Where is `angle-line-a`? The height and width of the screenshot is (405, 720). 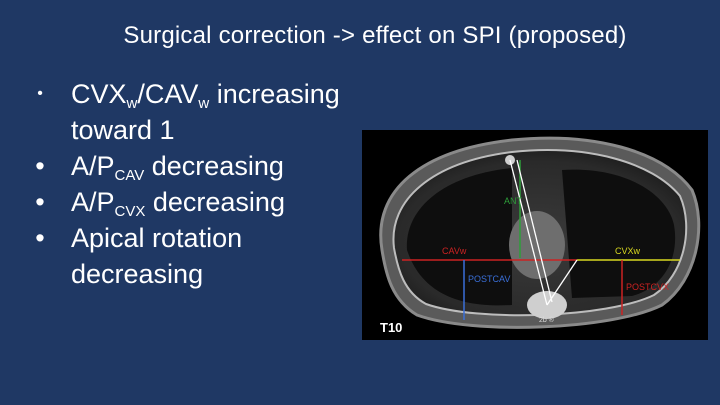
angle-line-a is located at coordinates (528, 232).